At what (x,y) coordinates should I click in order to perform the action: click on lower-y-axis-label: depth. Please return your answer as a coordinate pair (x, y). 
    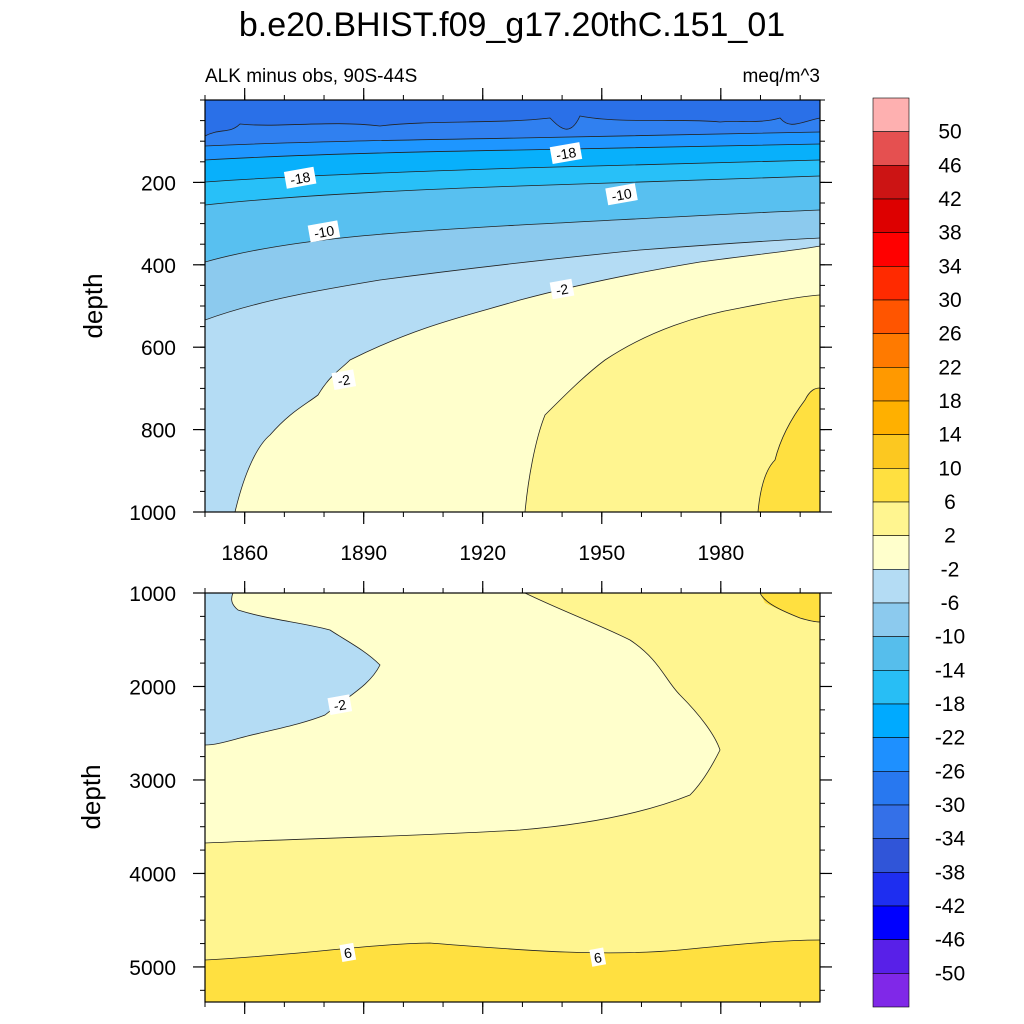
    Looking at the image, I should click on (91, 796).